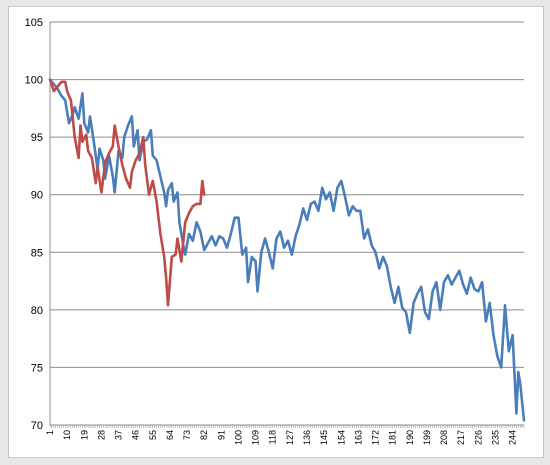  I want to click on y-tick-label: 100, so click(34, 81).